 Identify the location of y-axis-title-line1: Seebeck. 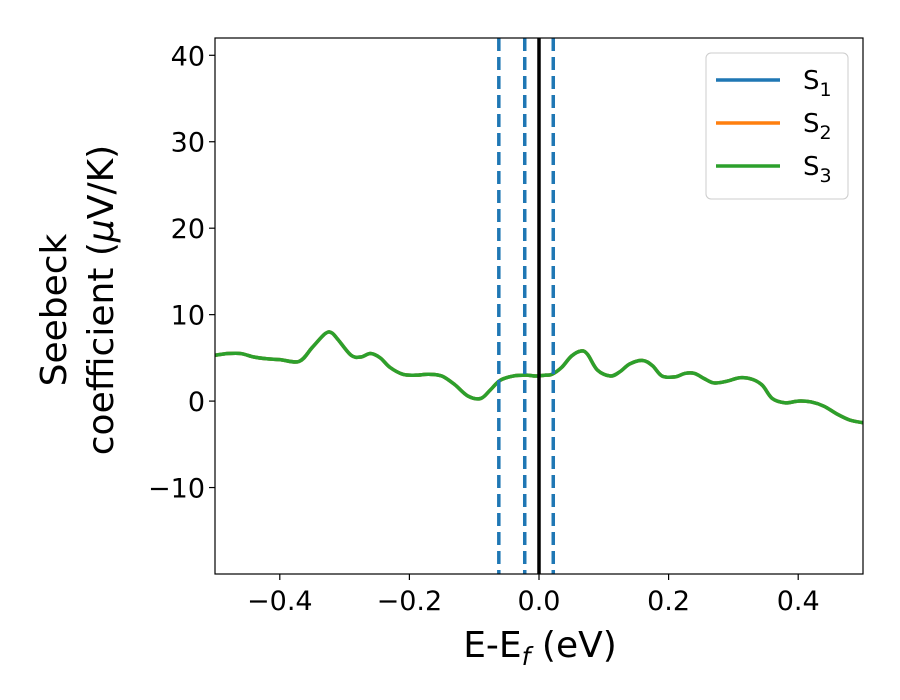
(54, 309).